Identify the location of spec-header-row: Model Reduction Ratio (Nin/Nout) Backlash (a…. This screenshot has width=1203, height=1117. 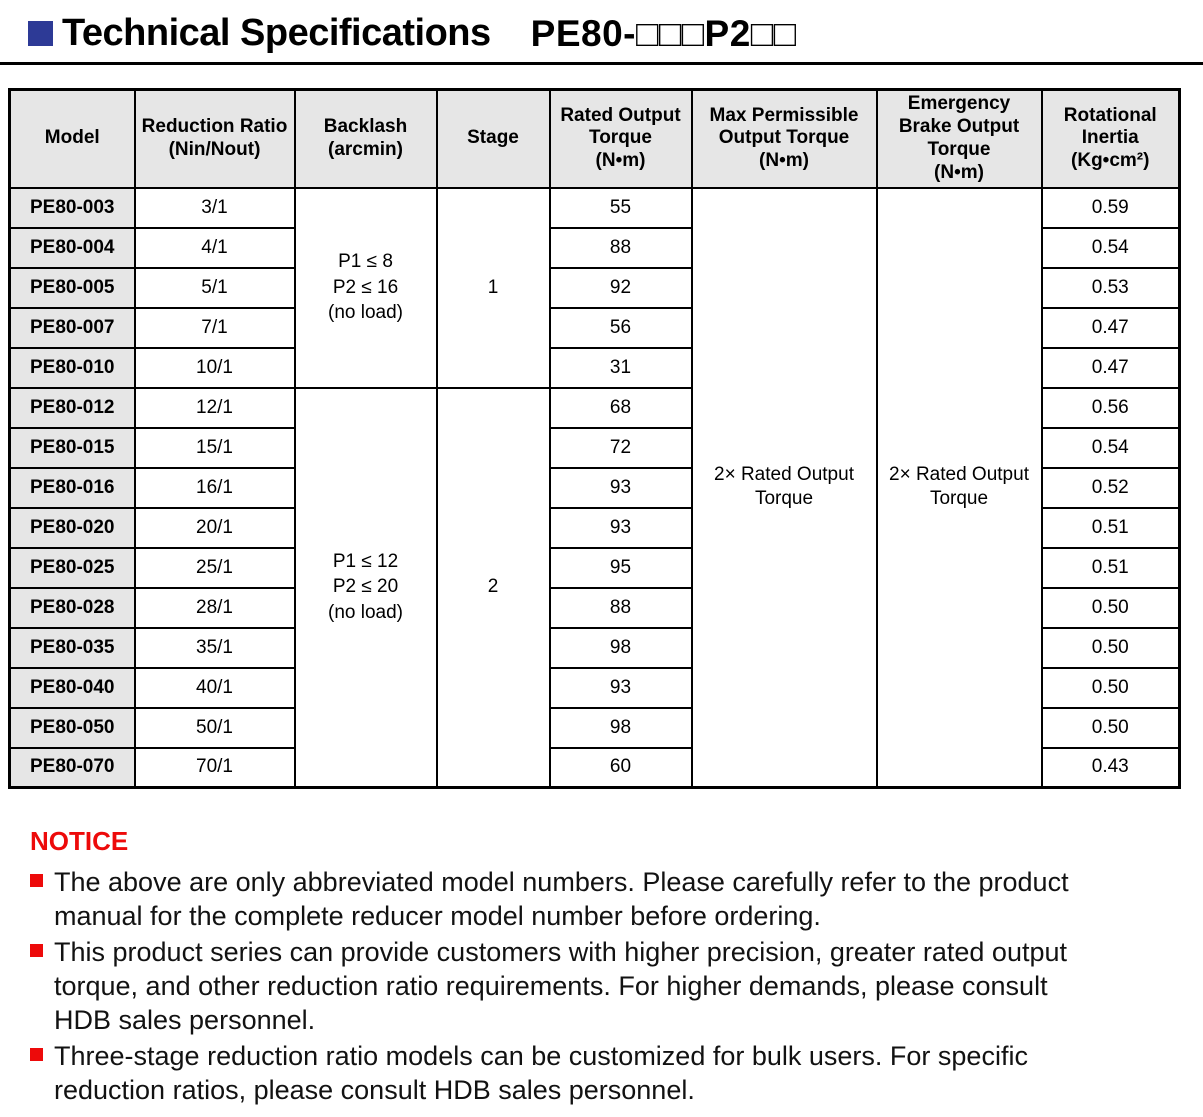
(594, 138).